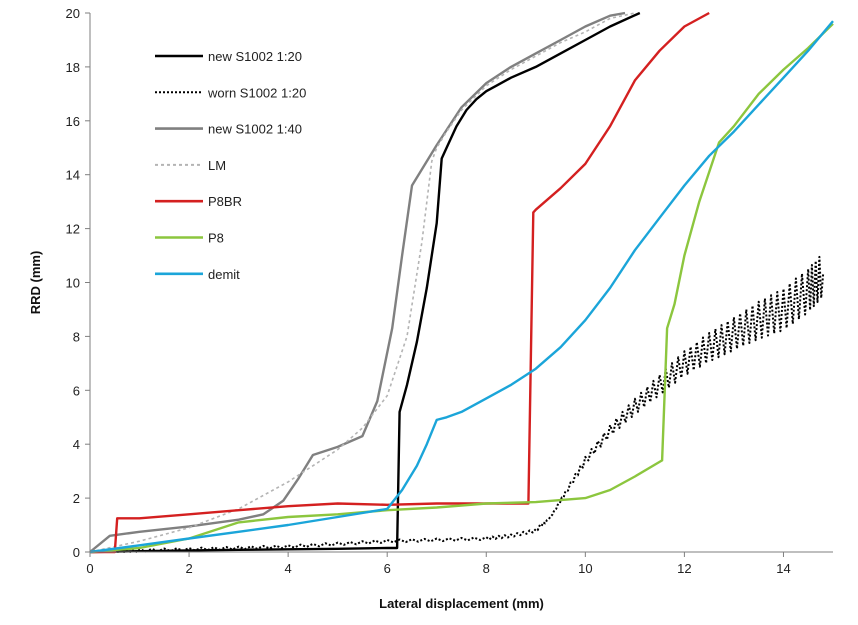  What do you see at coordinates (255, 129) in the screenshot?
I see `legend-label: new S1002 1:40` at bounding box center [255, 129].